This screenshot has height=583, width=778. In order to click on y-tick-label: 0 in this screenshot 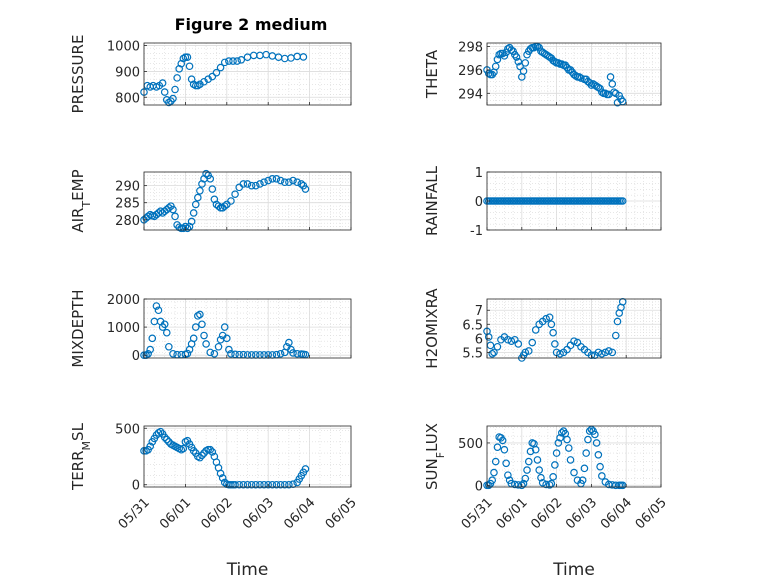, I will do `click(479, 486)`.